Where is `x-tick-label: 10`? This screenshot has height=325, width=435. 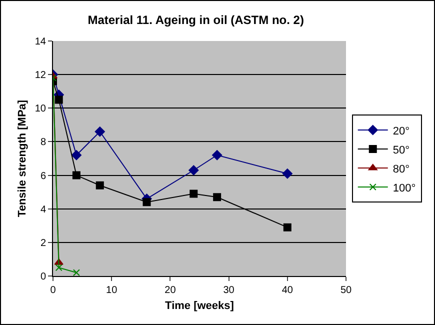 x-tick-label: 10 is located at coordinates (112, 290).